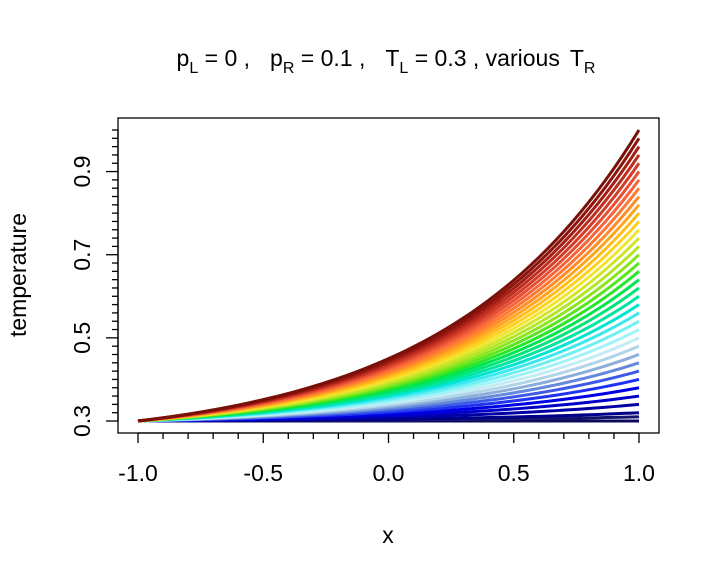 Image resolution: width=720 pixels, height=580 pixels. I want to click on x-tick-label: -0.5, so click(263, 473).